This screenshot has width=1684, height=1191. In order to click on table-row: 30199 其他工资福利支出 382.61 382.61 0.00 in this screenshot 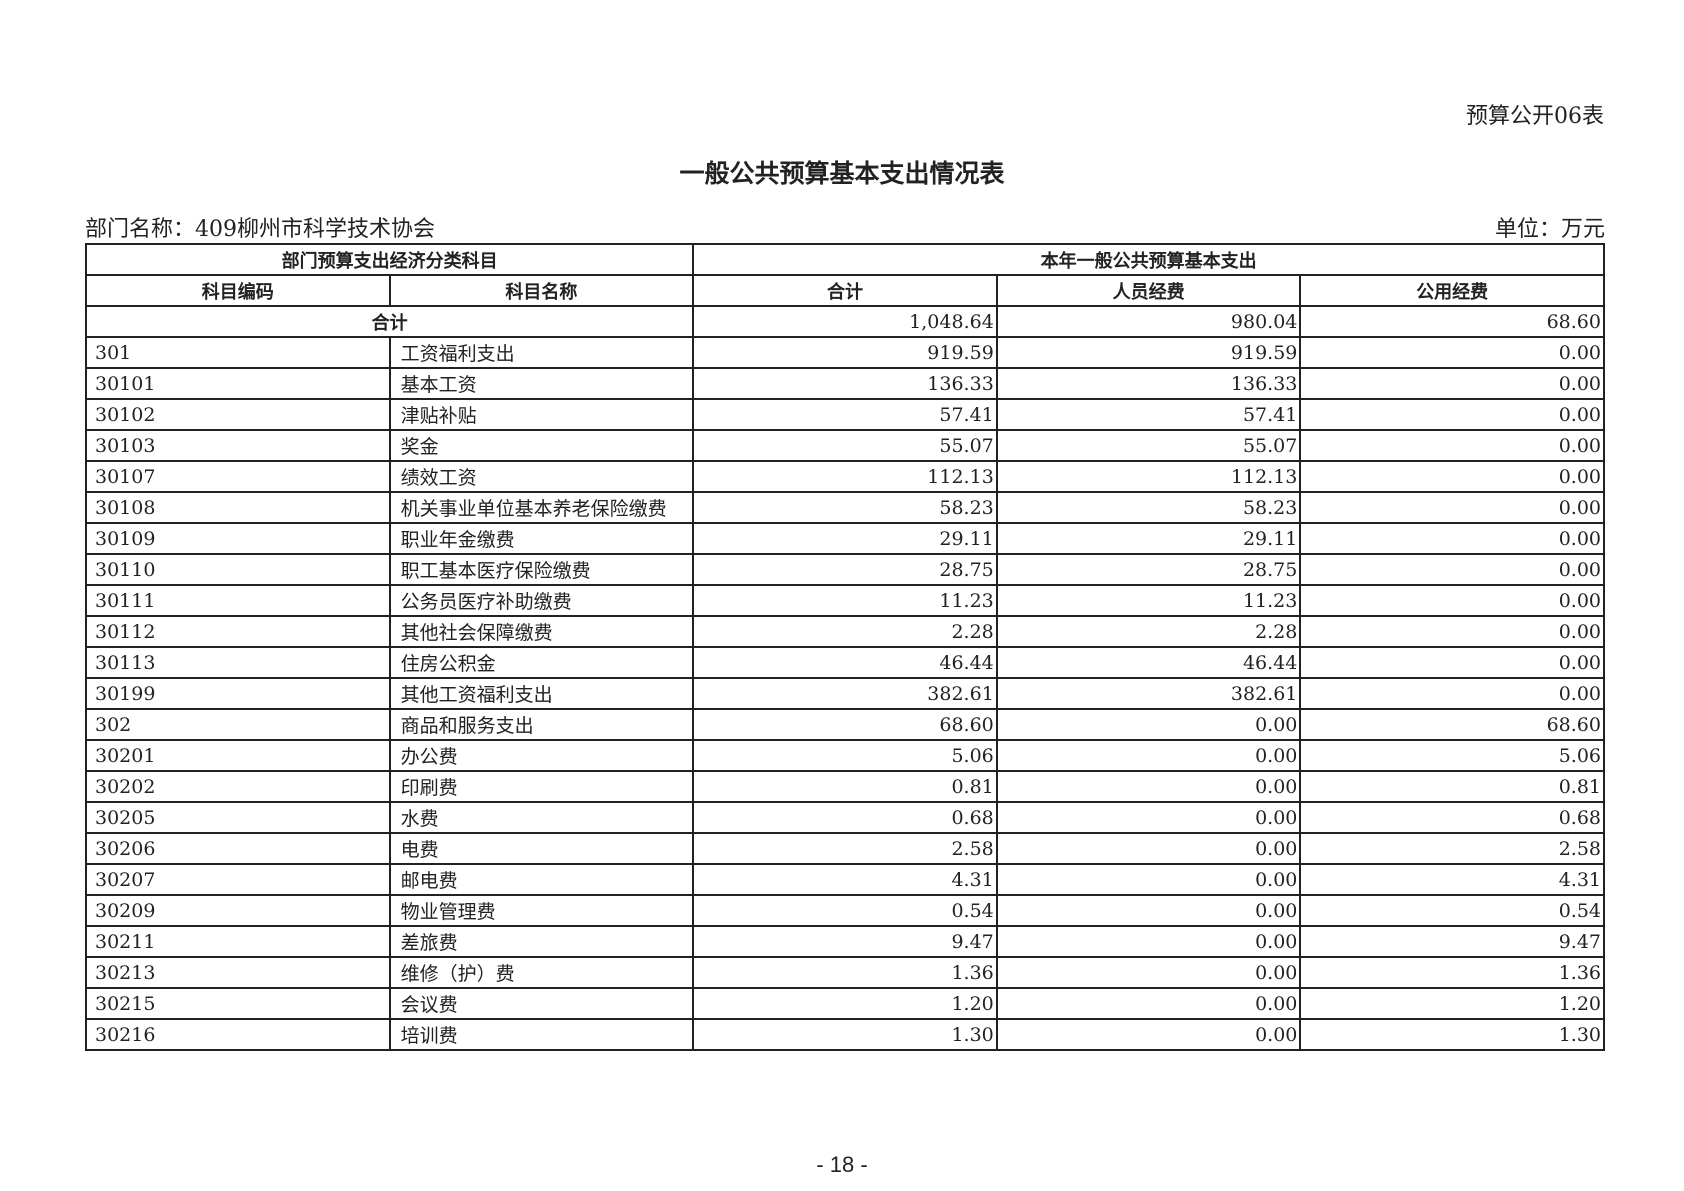, I will do `click(845, 693)`.